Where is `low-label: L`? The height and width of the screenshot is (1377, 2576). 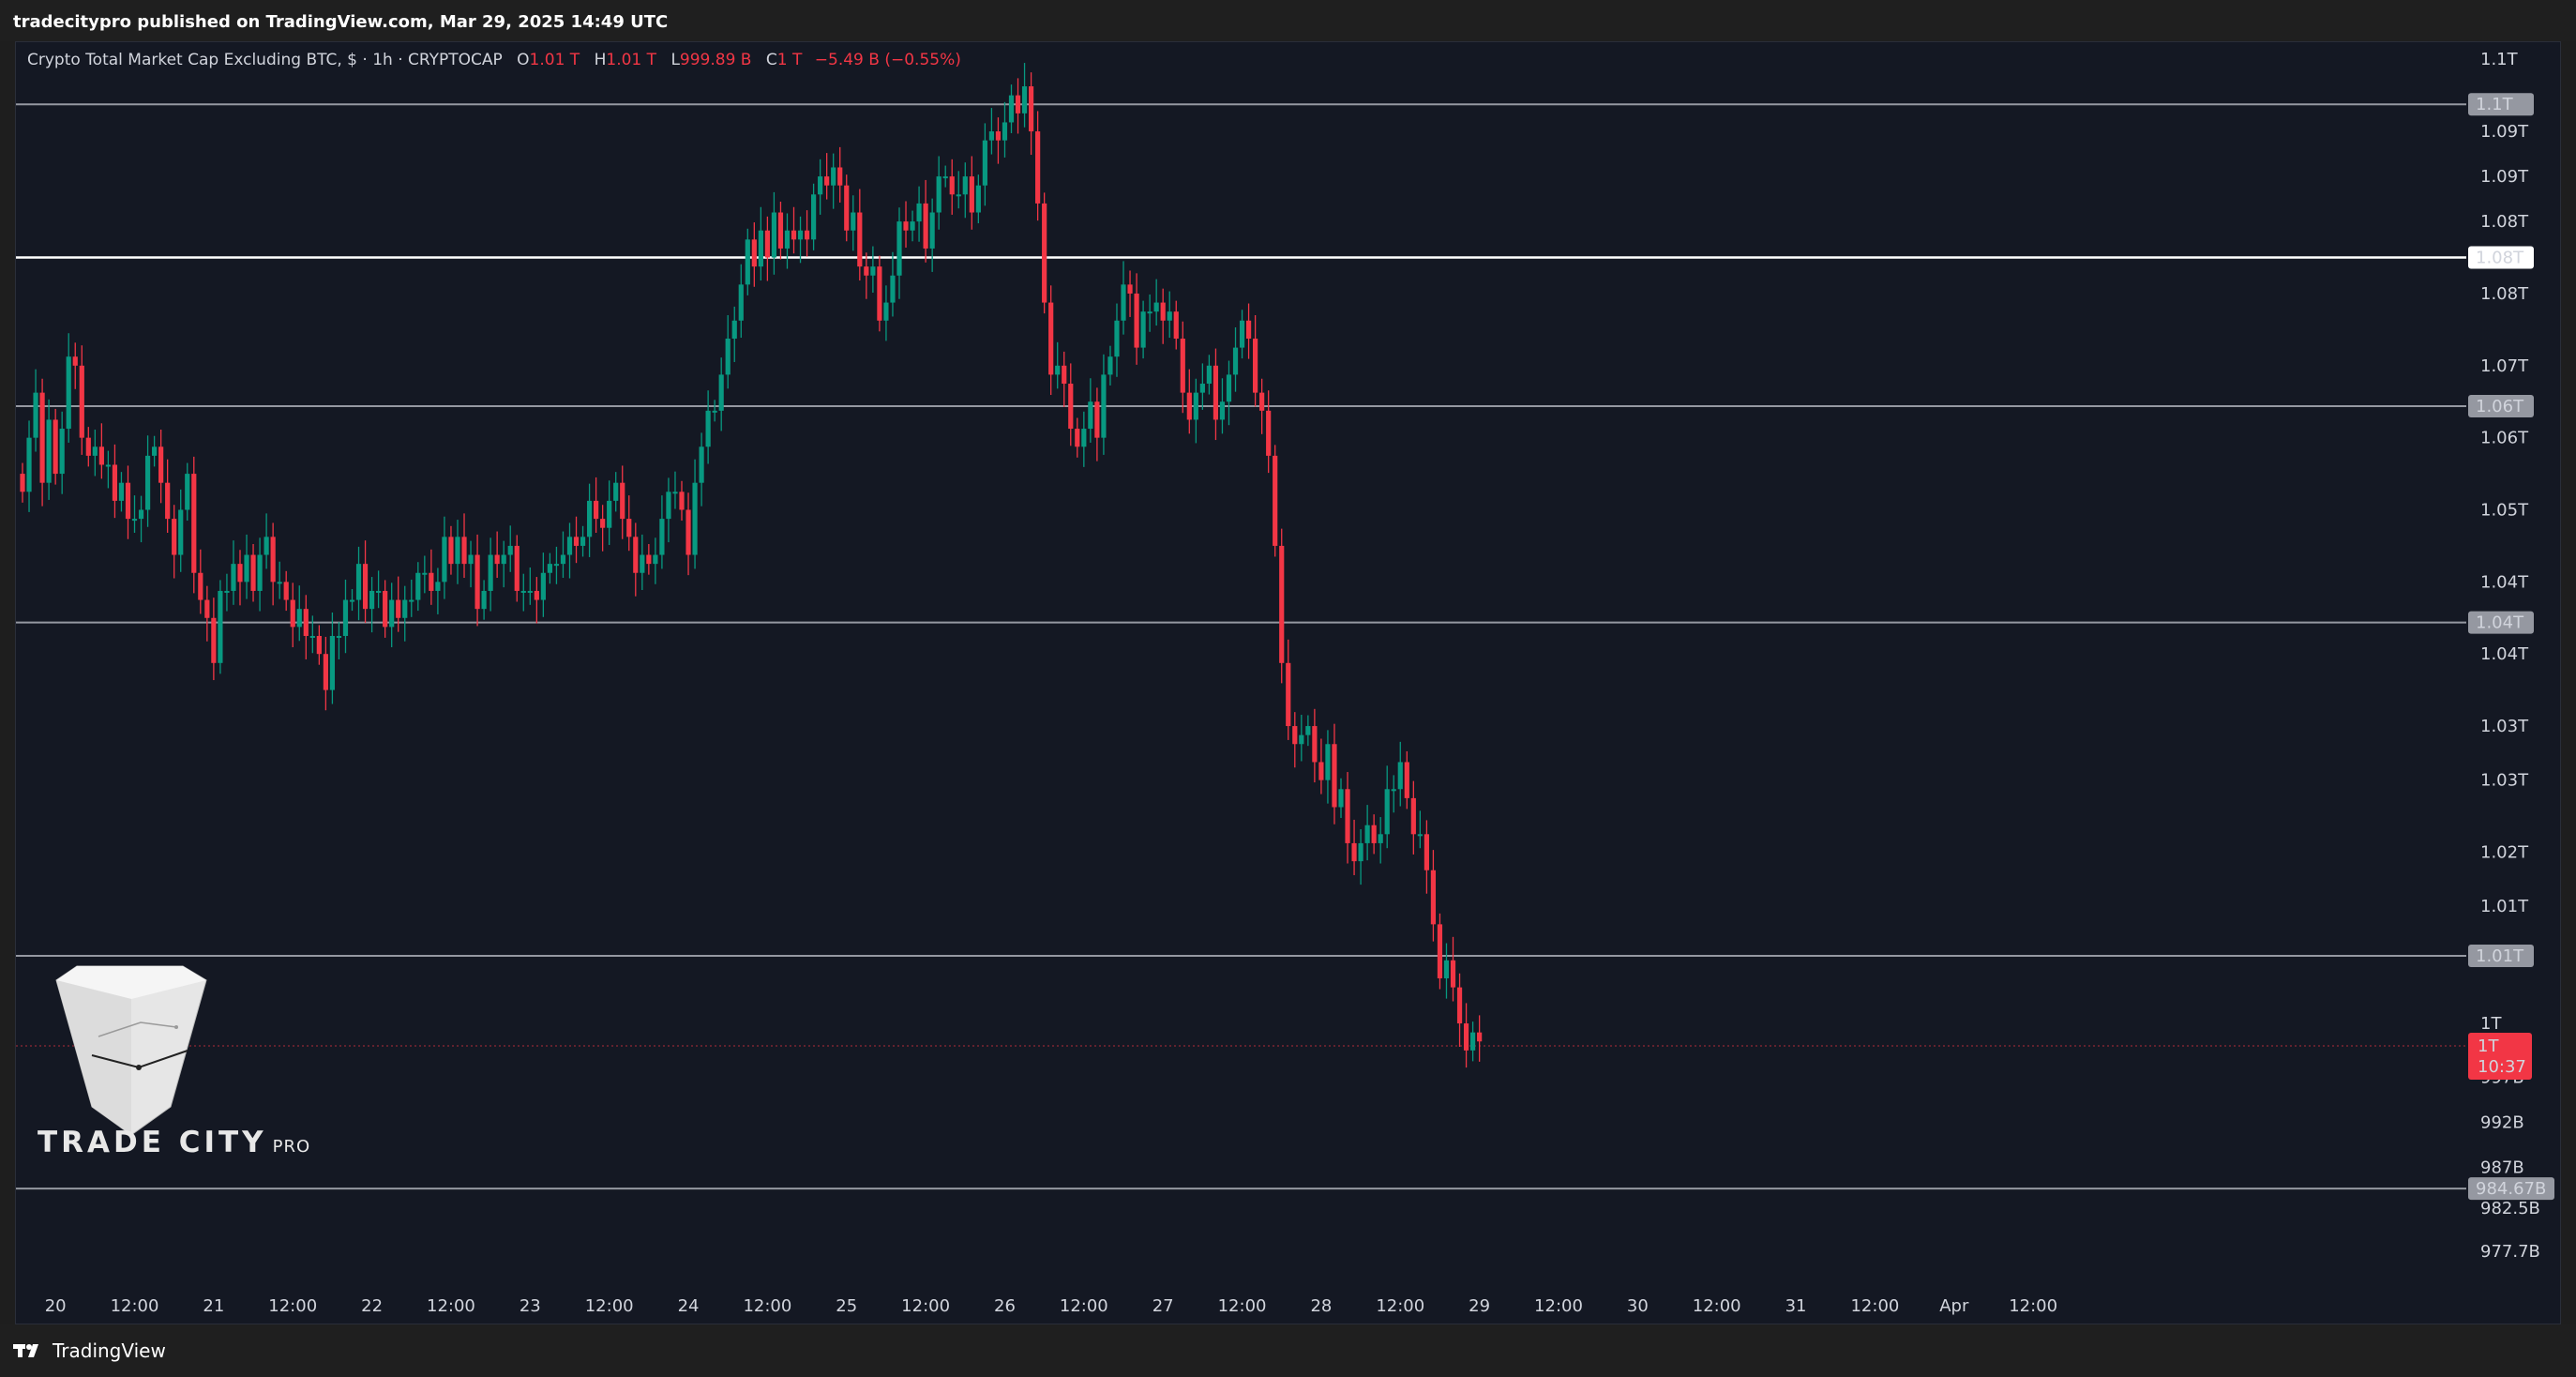
low-label: L is located at coordinates (675, 60).